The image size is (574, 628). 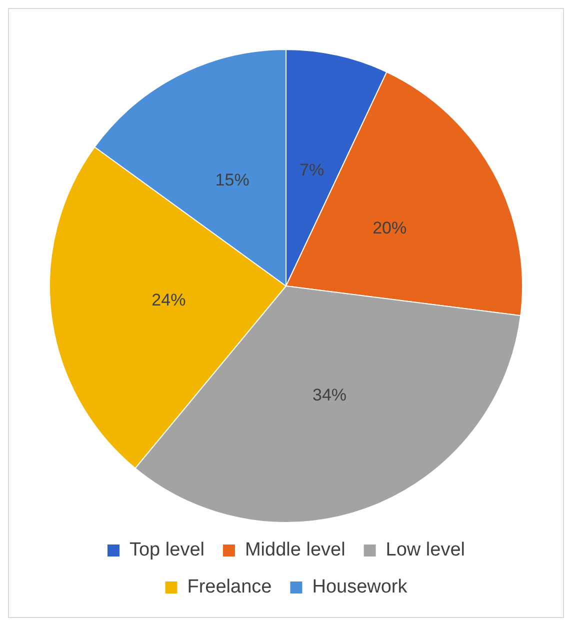 I want to click on legend-label: Low level, so click(x=426, y=550).